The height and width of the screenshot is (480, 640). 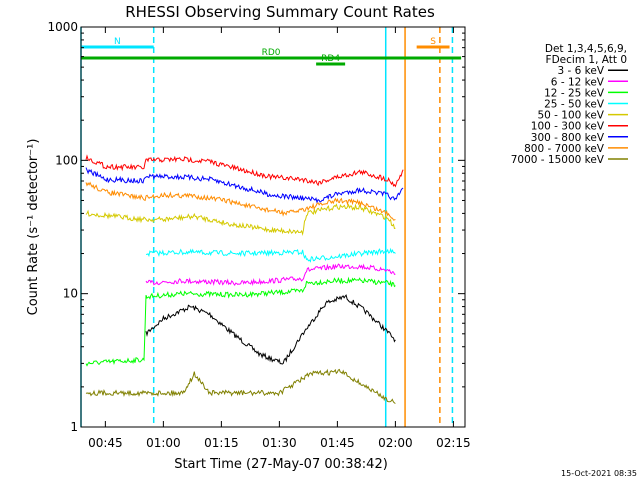 I want to click on annotation-label-3: RD4, so click(x=330, y=59).